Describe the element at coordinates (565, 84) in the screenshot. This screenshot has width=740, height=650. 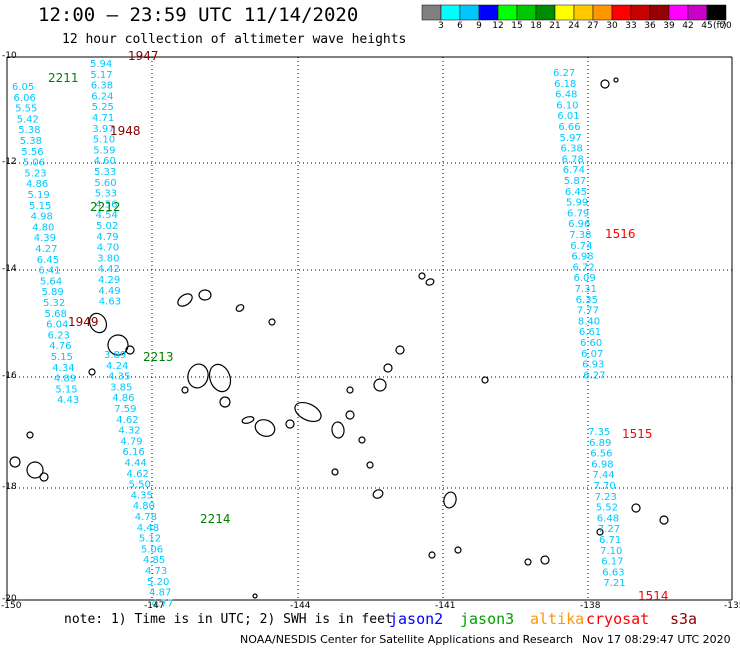
I see `swh-value: 6.18` at that location.